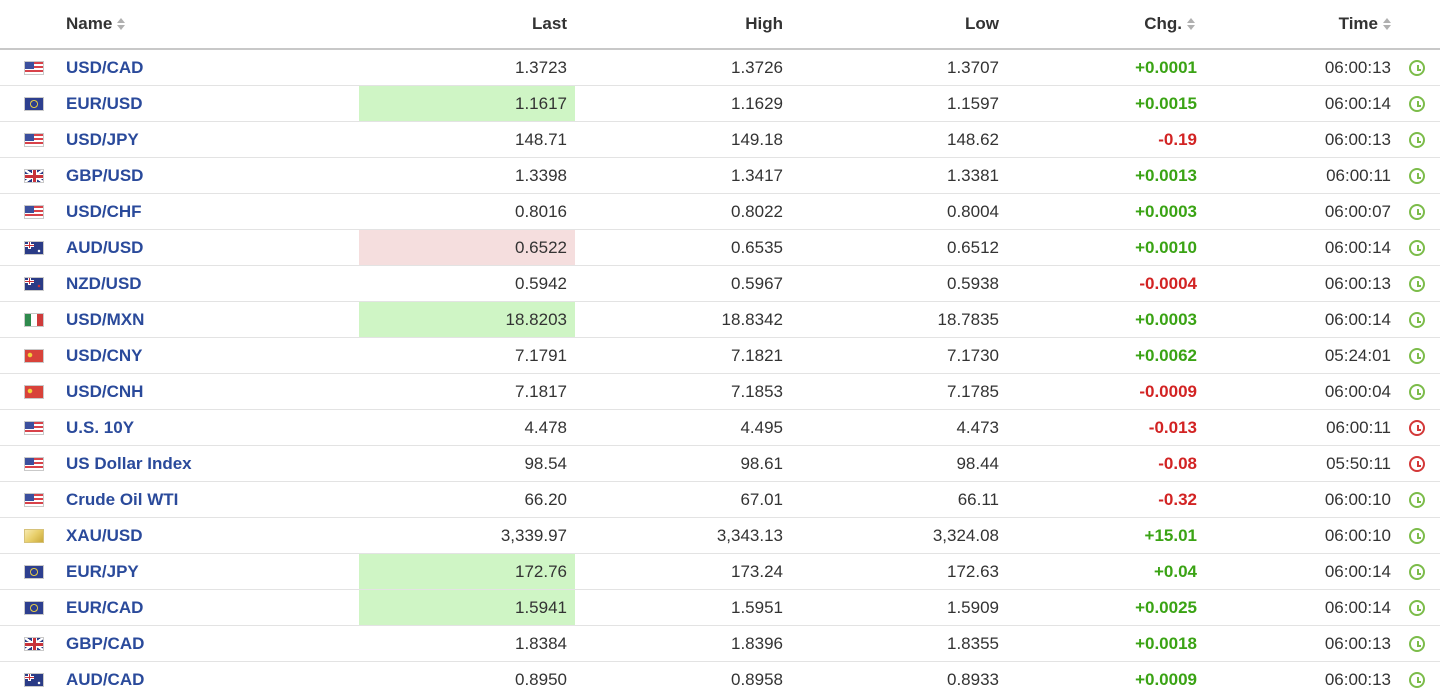  Describe the element at coordinates (29, 25) in the screenshot. I see `header-flag` at that location.